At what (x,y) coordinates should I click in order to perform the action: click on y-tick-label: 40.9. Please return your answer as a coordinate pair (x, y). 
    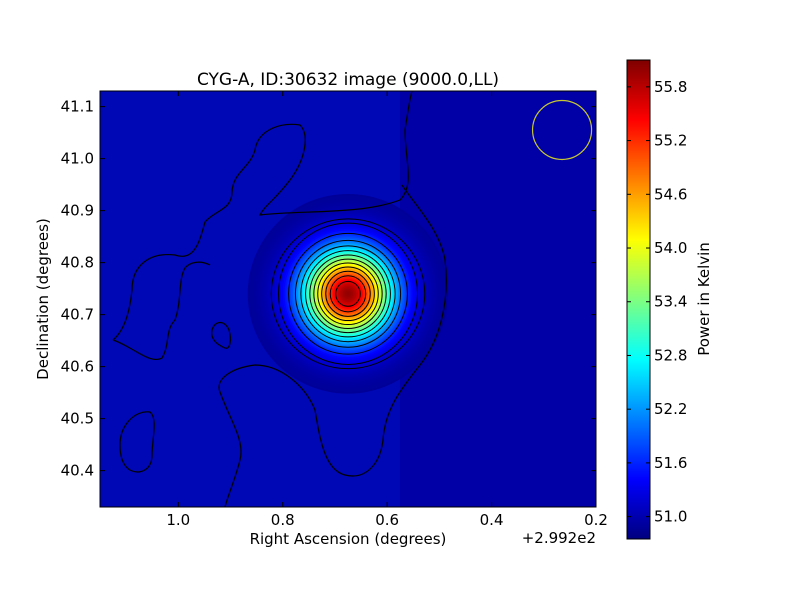
    Looking at the image, I should click on (77, 211).